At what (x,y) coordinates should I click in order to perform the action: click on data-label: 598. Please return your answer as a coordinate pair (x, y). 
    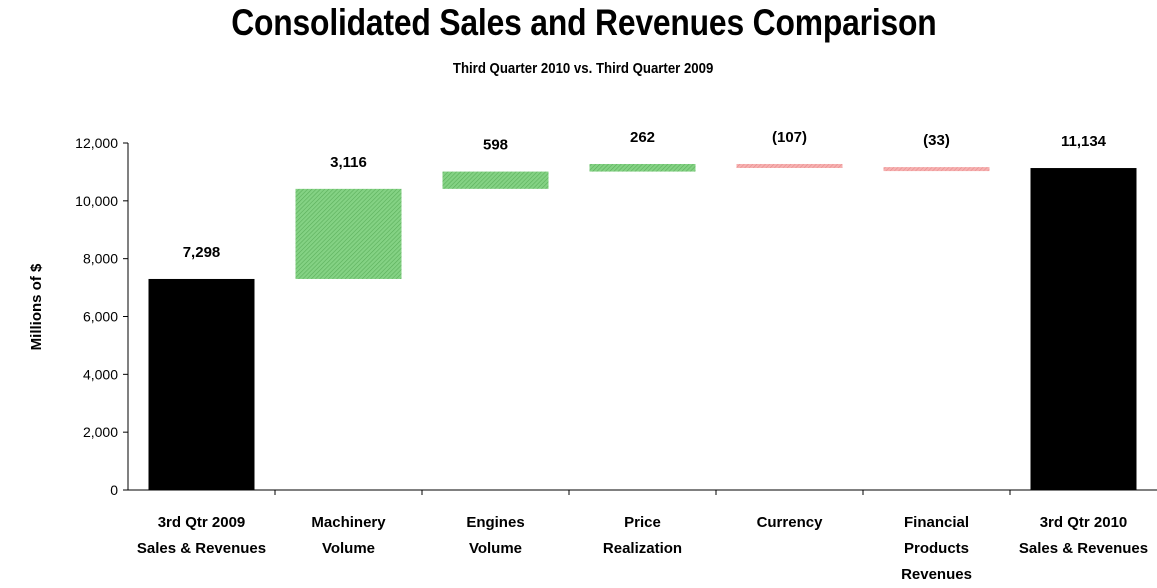
    Looking at the image, I should click on (495, 145).